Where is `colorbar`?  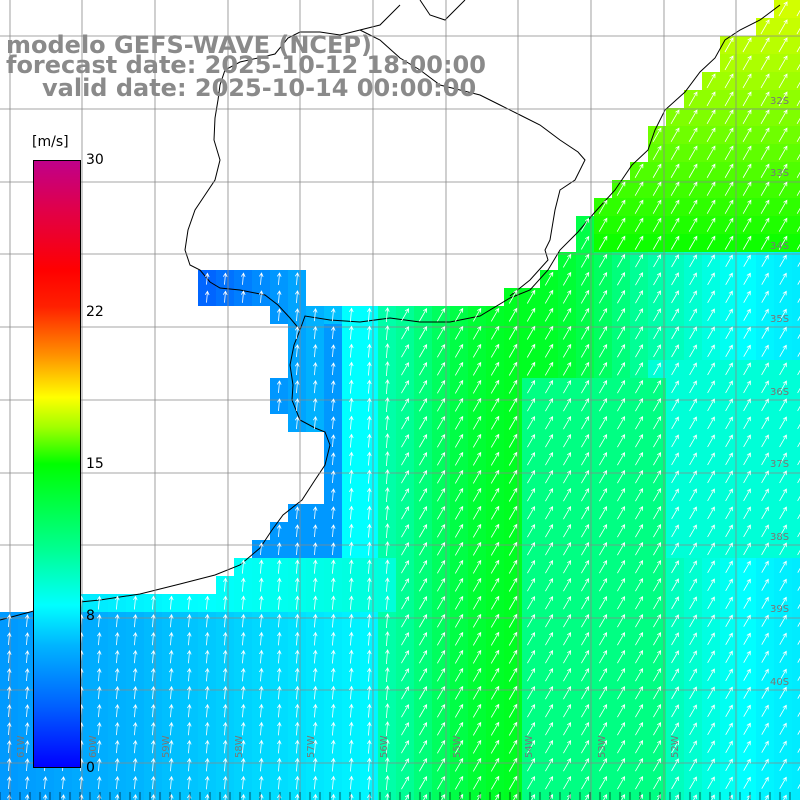
colorbar is located at coordinates (57, 464).